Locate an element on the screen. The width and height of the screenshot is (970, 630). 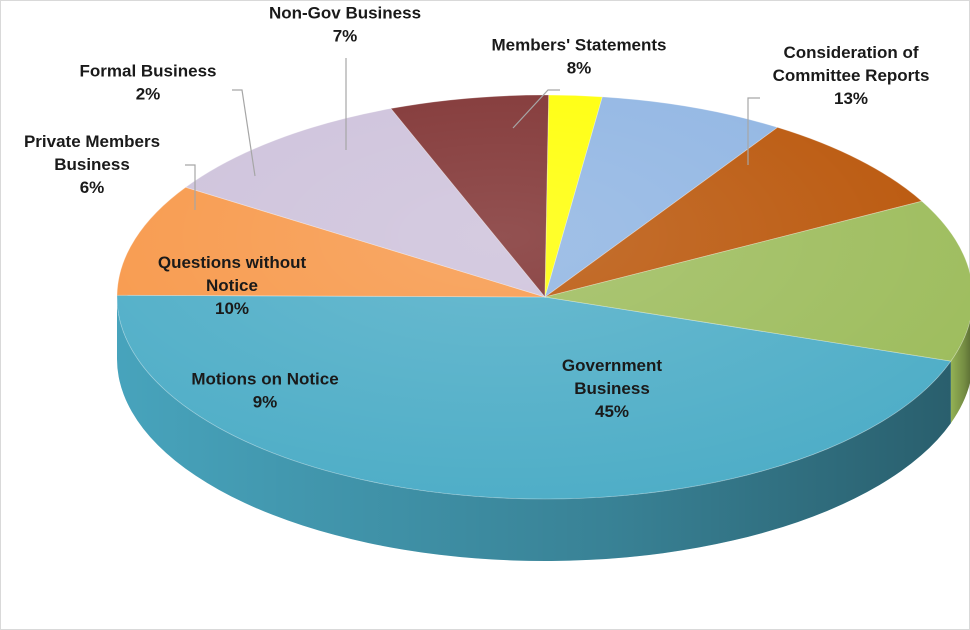
slice-label: Private Members is located at coordinates (92, 141).